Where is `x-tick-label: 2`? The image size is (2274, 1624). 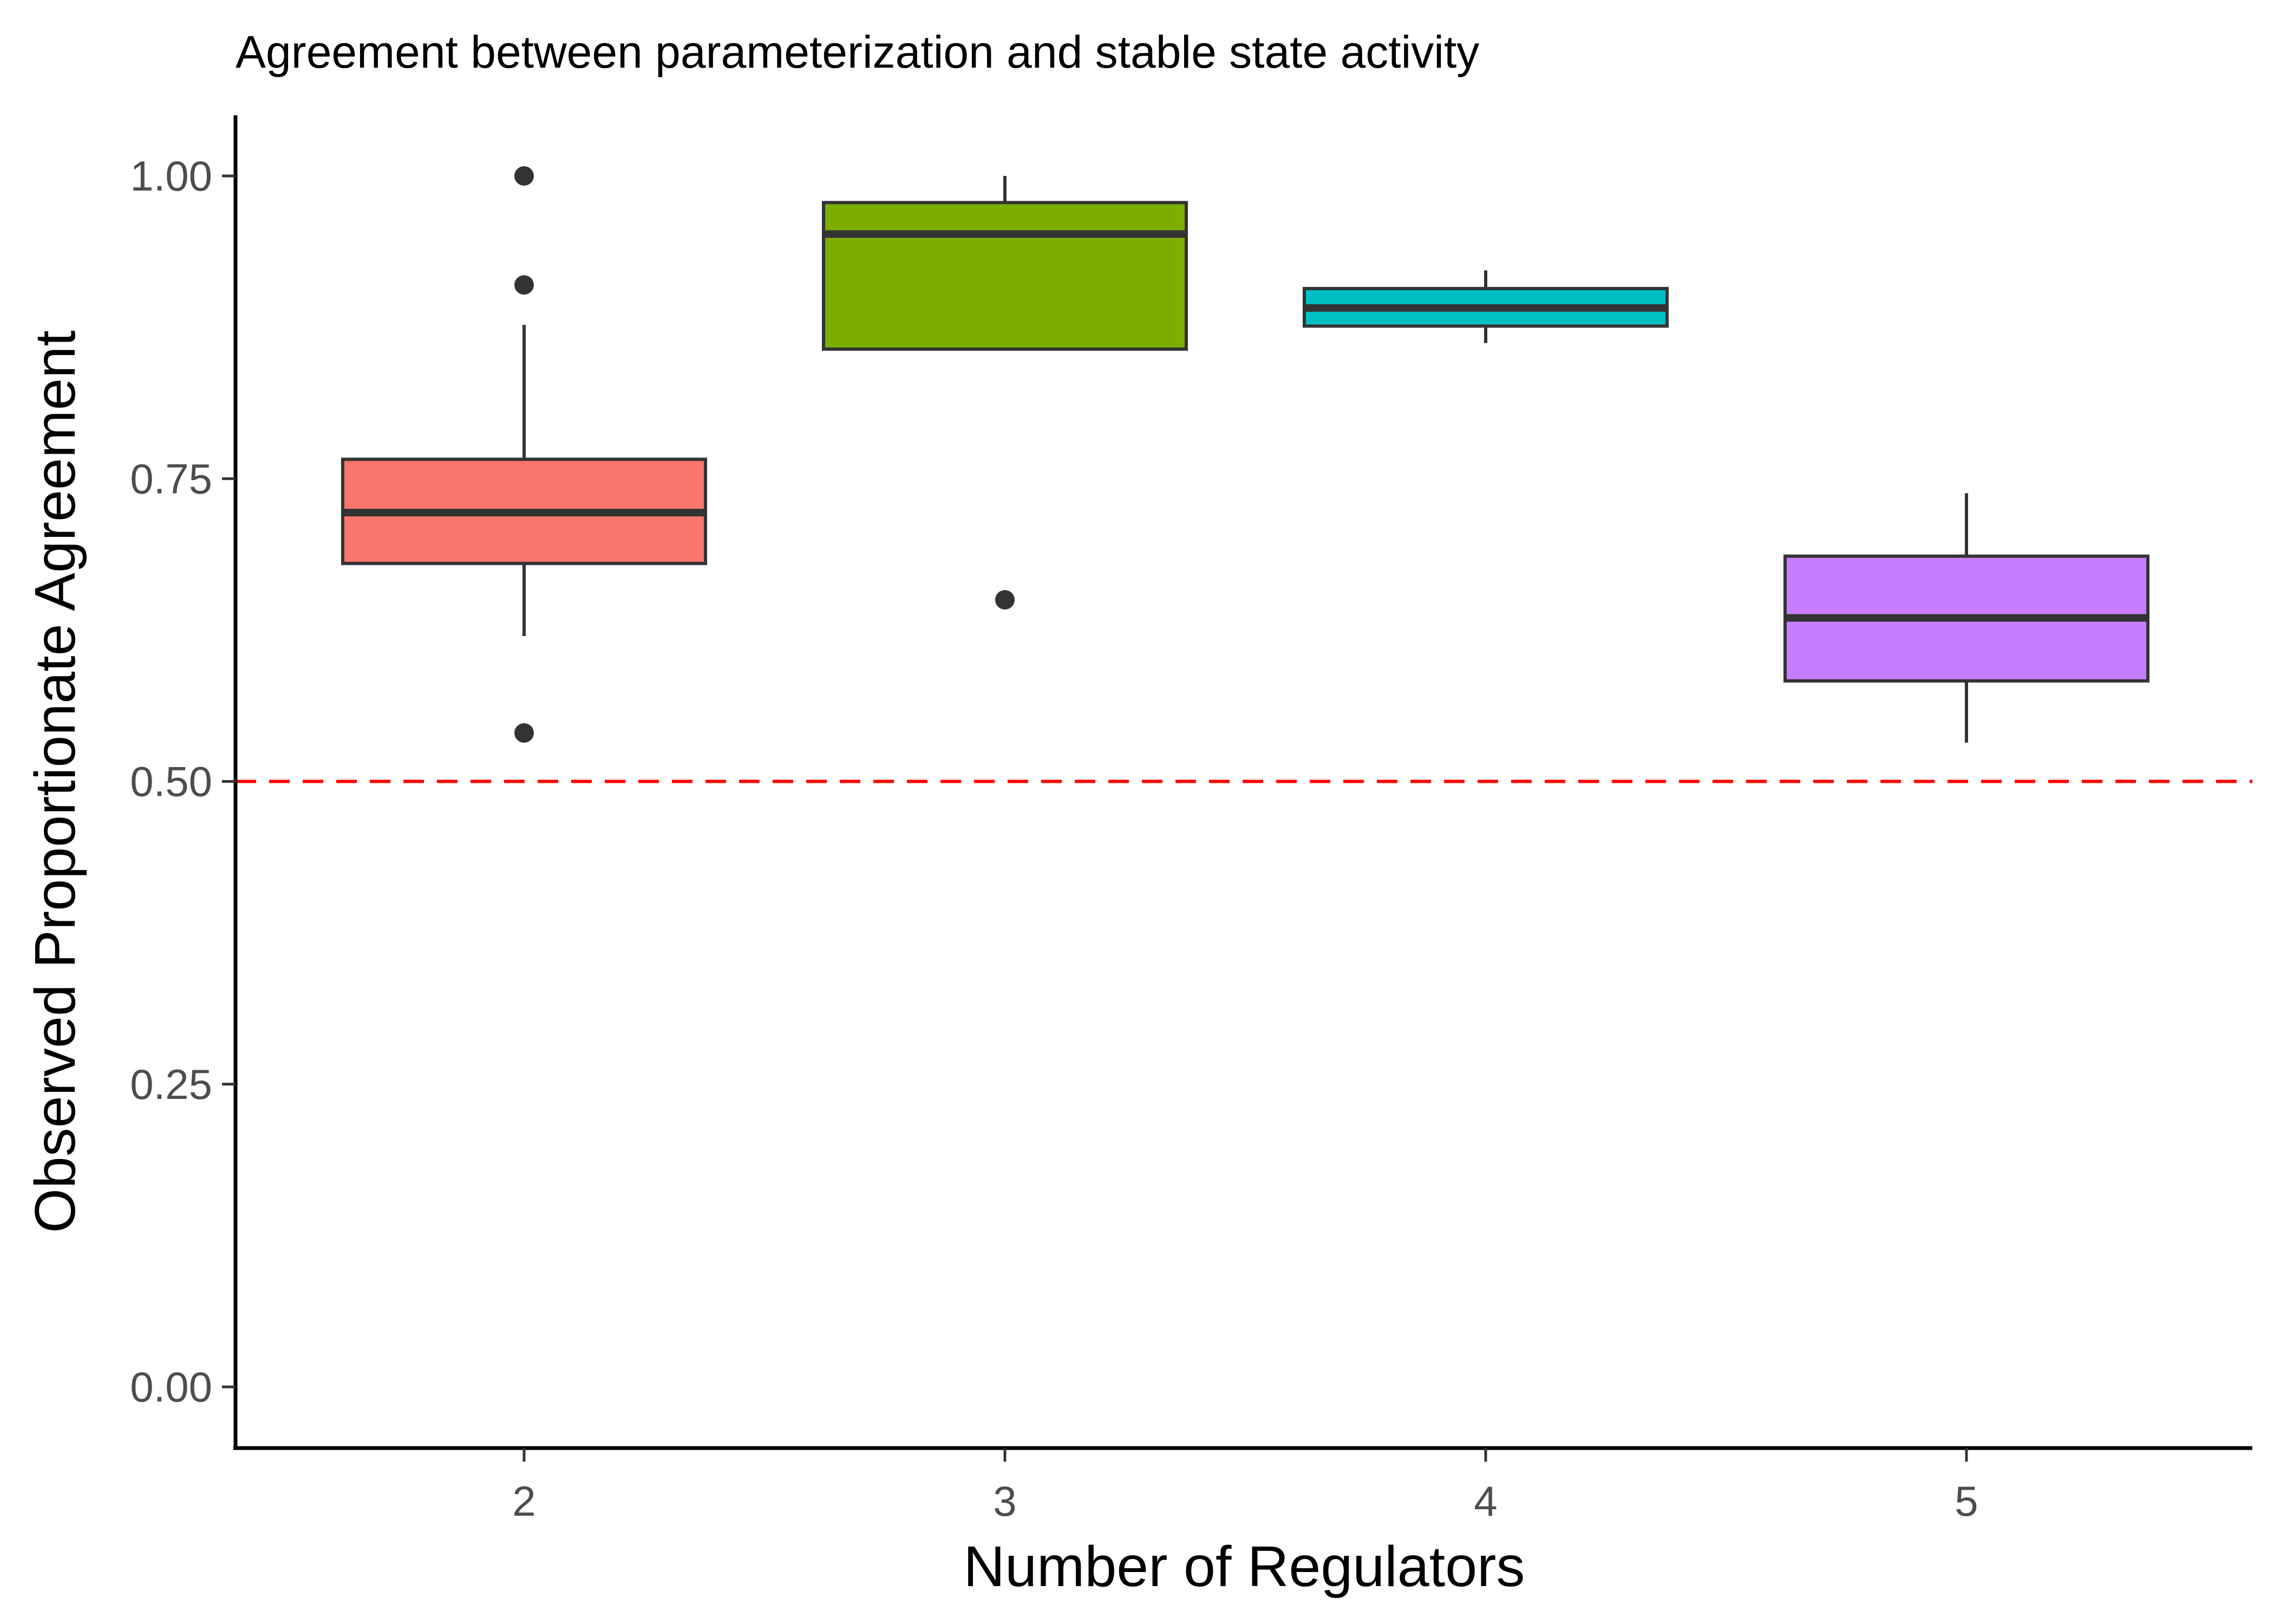
x-tick-label: 2 is located at coordinates (523, 1501).